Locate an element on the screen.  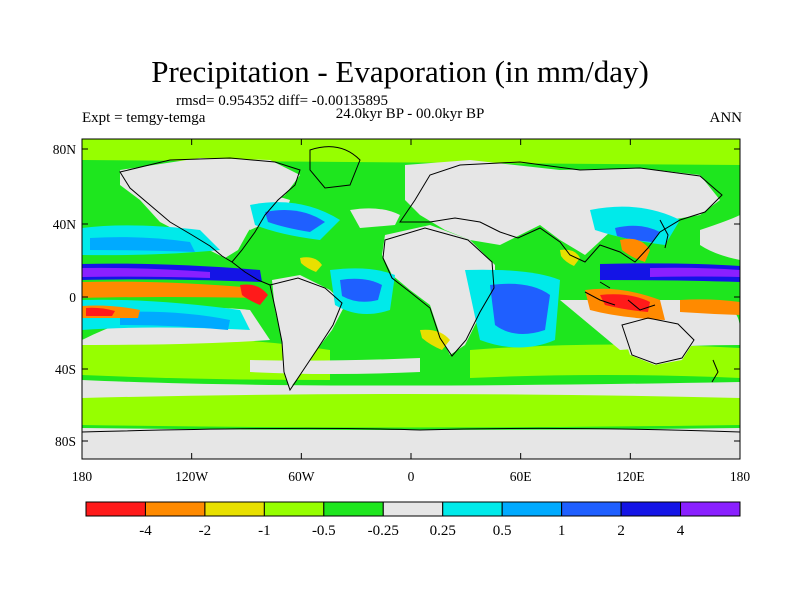
bay-bengal-yellow is located at coordinates (570, 257).